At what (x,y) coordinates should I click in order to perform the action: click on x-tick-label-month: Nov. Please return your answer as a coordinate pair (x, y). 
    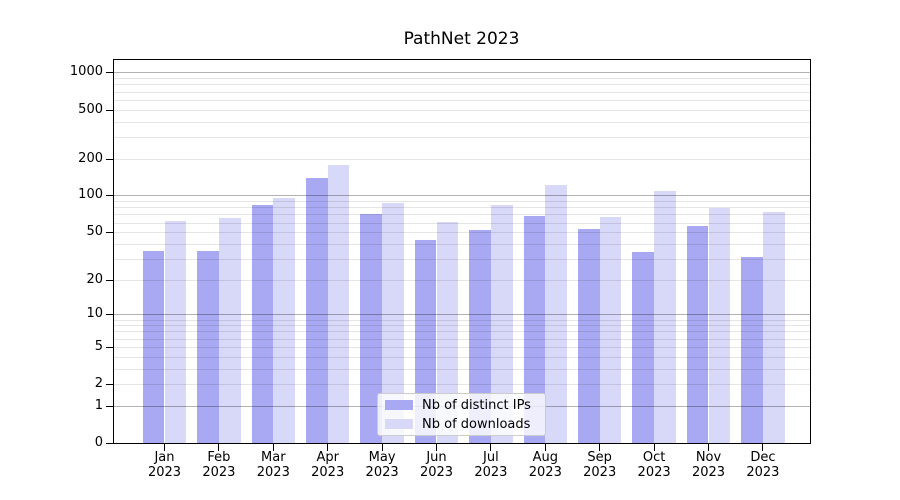
    Looking at the image, I should click on (708, 457).